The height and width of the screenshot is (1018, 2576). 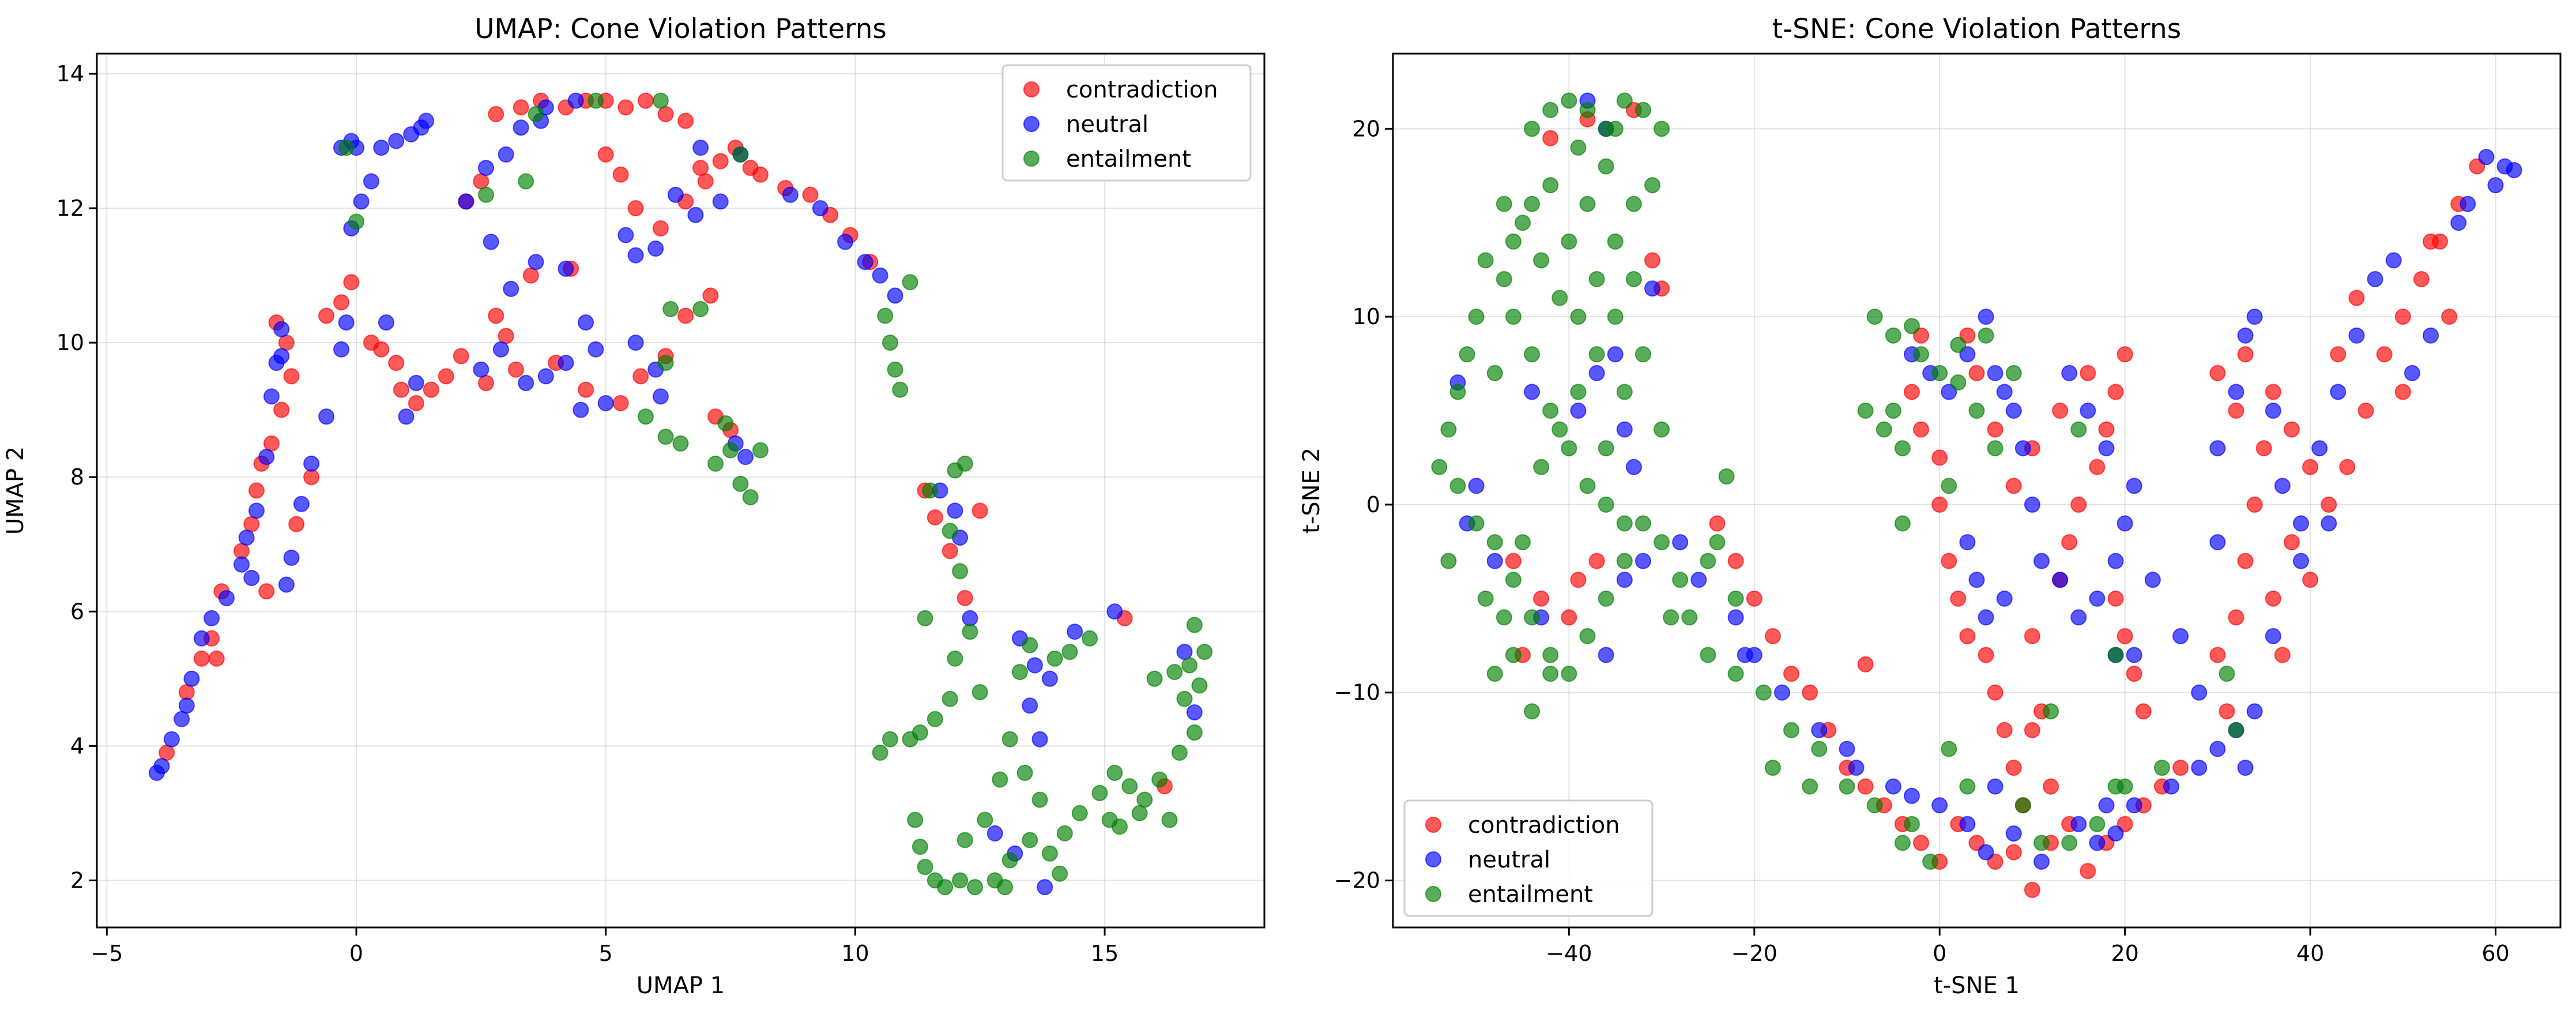 What do you see at coordinates (1031, 89) in the screenshot?
I see `umap-legend-marker-contradiction` at bounding box center [1031, 89].